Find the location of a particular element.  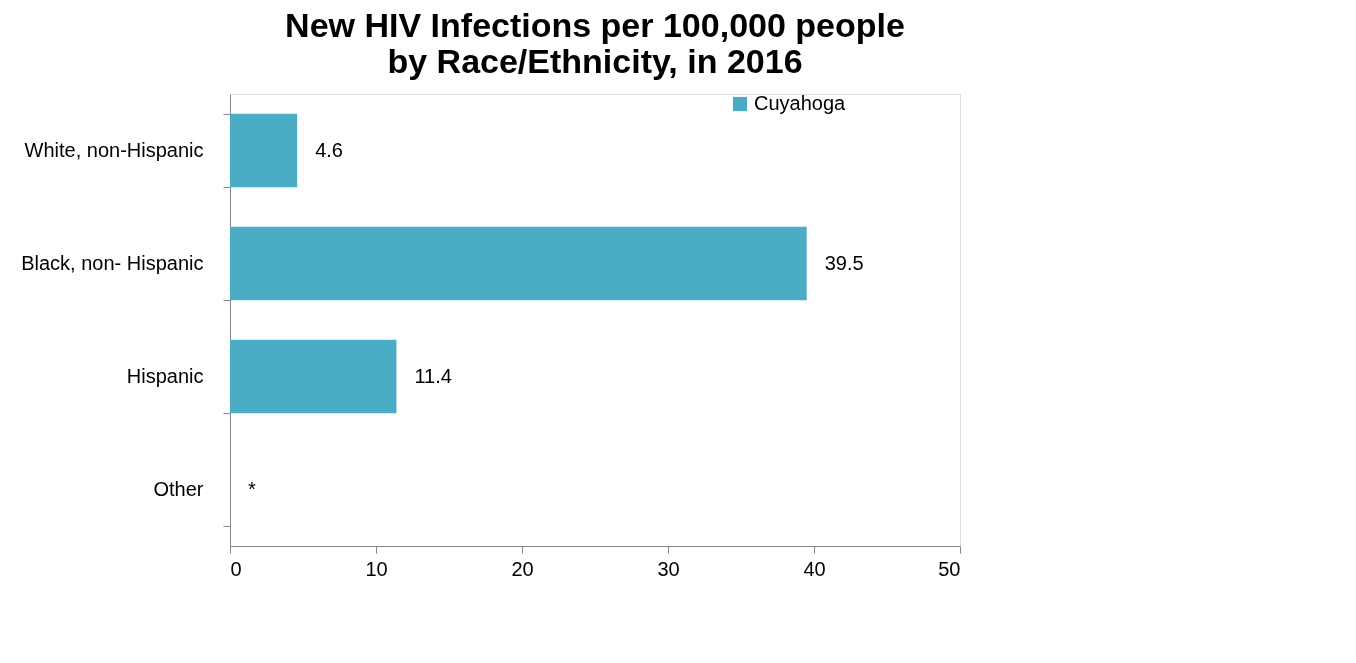

chart-title: New HIV Infections per 100,000 people by Race/Ethnicity, in 2016 is located at coordinates (595, 43).